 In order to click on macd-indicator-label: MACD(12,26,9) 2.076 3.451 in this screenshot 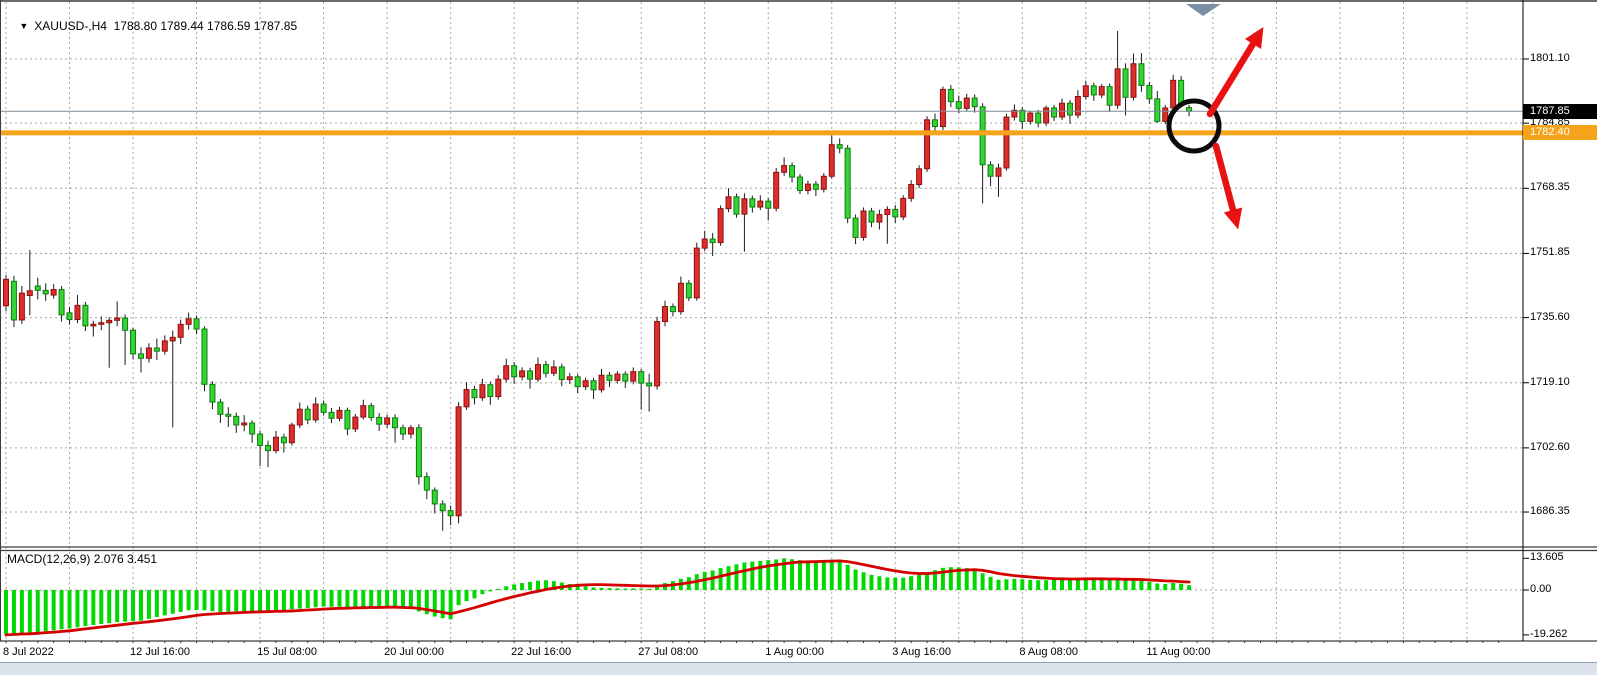, I will do `click(82, 559)`.